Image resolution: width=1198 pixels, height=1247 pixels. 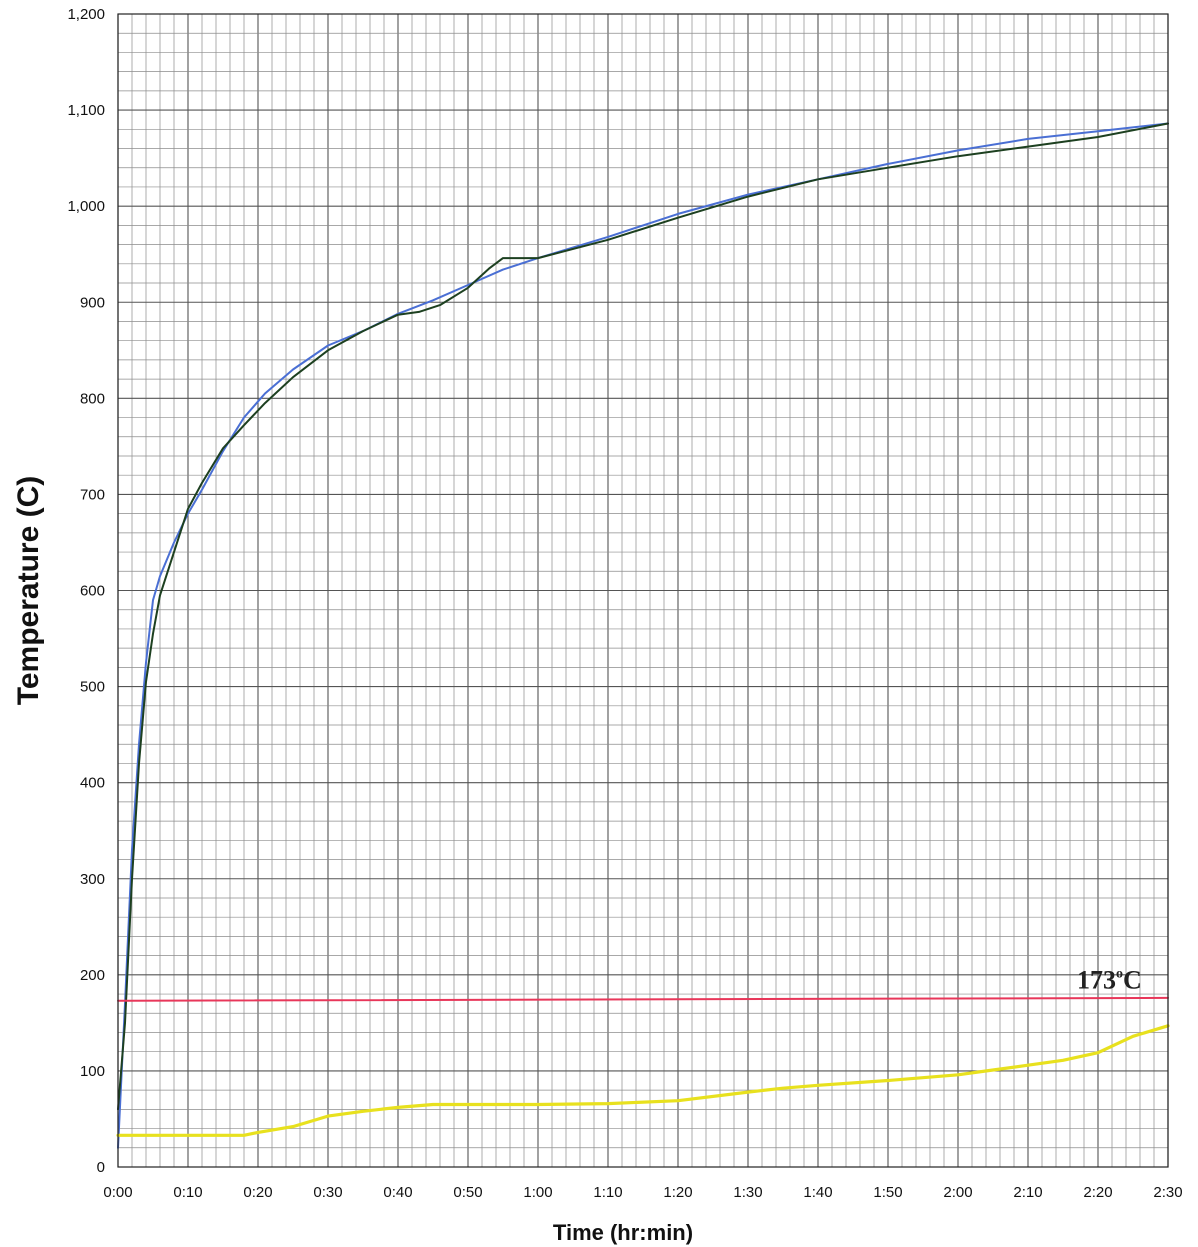 What do you see at coordinates (817, 1192) in the screenshot?
I see `x-tick-label: 1:40` at bounding box center [817, 1192].